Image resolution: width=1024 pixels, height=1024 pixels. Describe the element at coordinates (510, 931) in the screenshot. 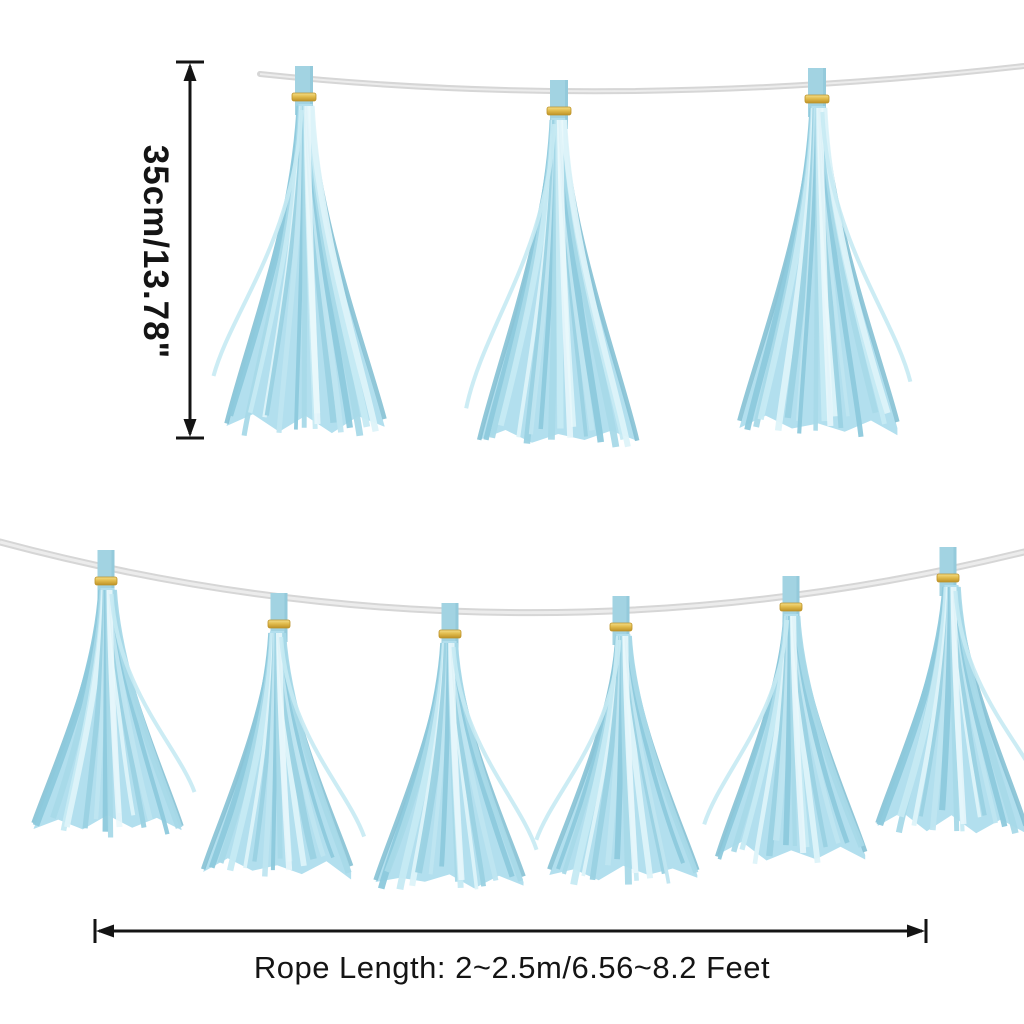

I see `rope-length-dimension-arrow` at that location.